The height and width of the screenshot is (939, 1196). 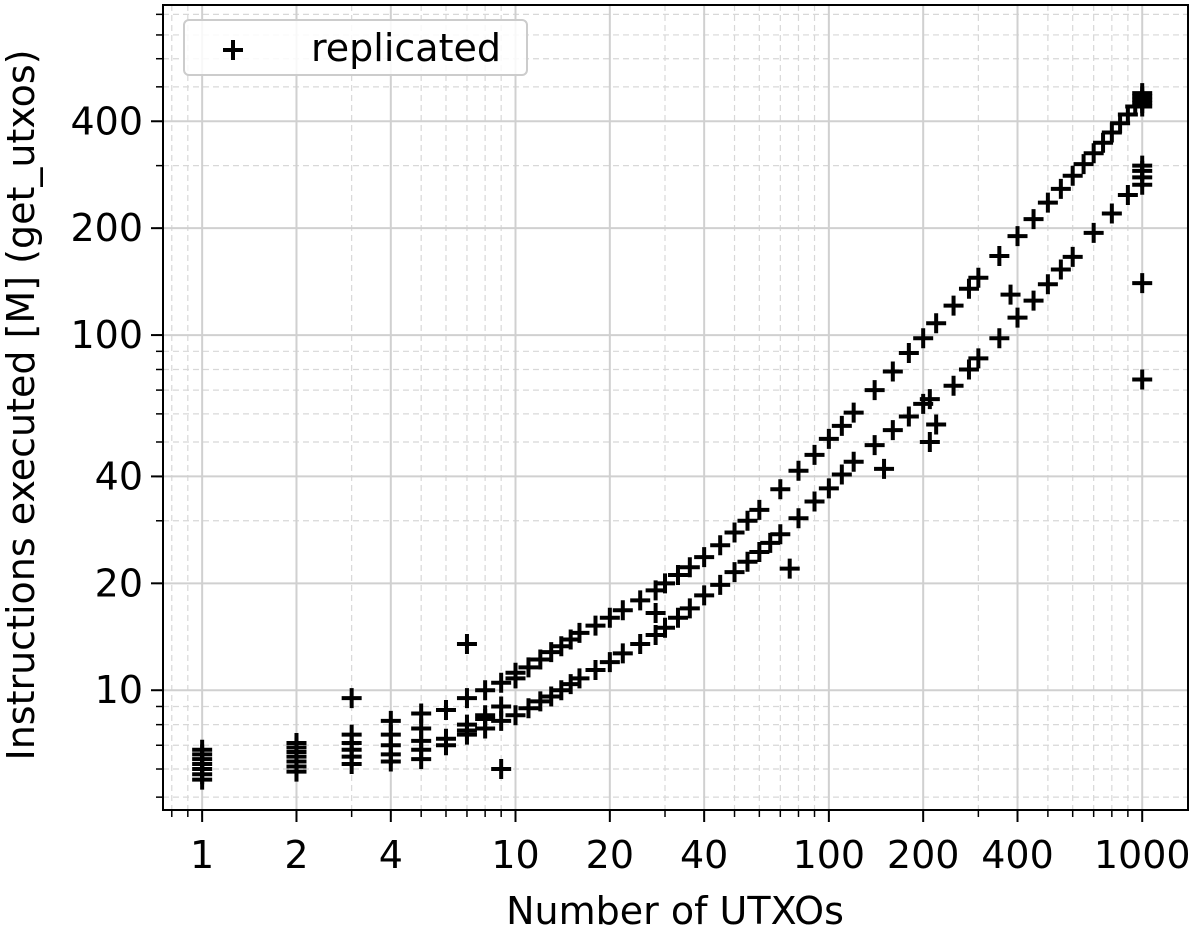 What do you see at coordinates (610, 855) in the screenshot?
I see `x-tick-label: 20` at bounding box center [610, 855].